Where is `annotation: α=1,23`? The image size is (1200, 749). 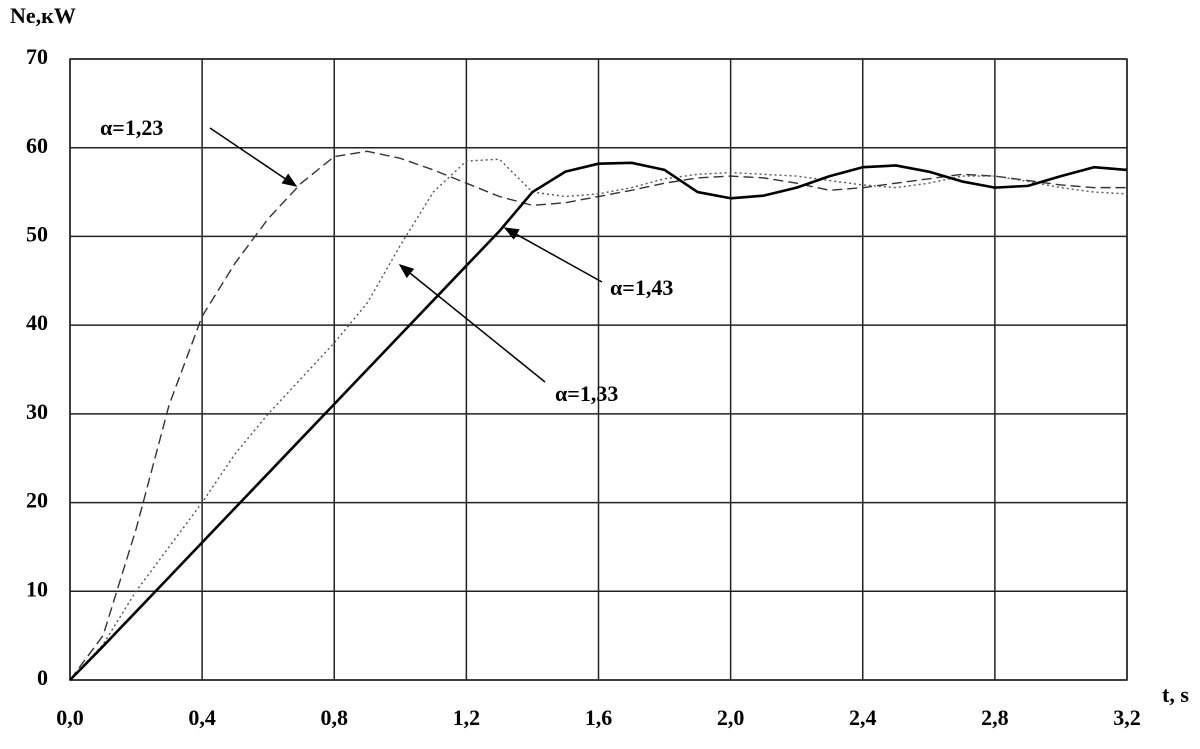 annotation: α=1,23 is located at coordinates (131, 127).